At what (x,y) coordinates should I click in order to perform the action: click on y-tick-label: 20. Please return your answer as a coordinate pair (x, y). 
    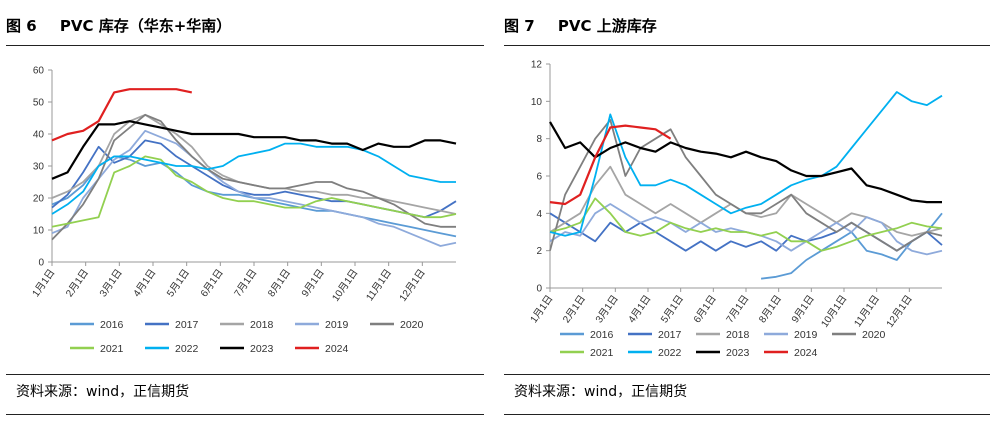
    Looking at the image, I should click on (39, 199).